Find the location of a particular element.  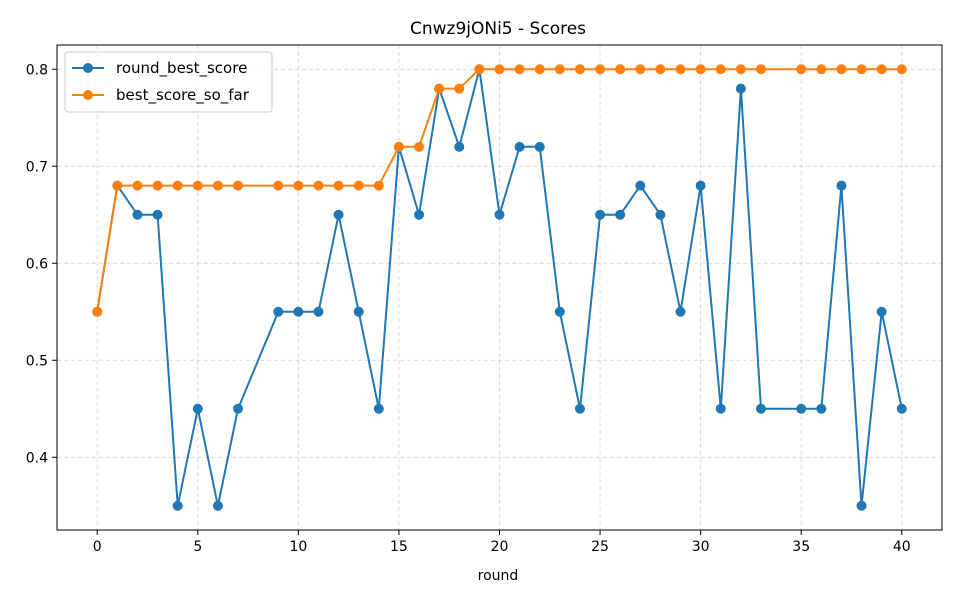

y-tick-label: 0.8 is located at coordinates (37, 70).